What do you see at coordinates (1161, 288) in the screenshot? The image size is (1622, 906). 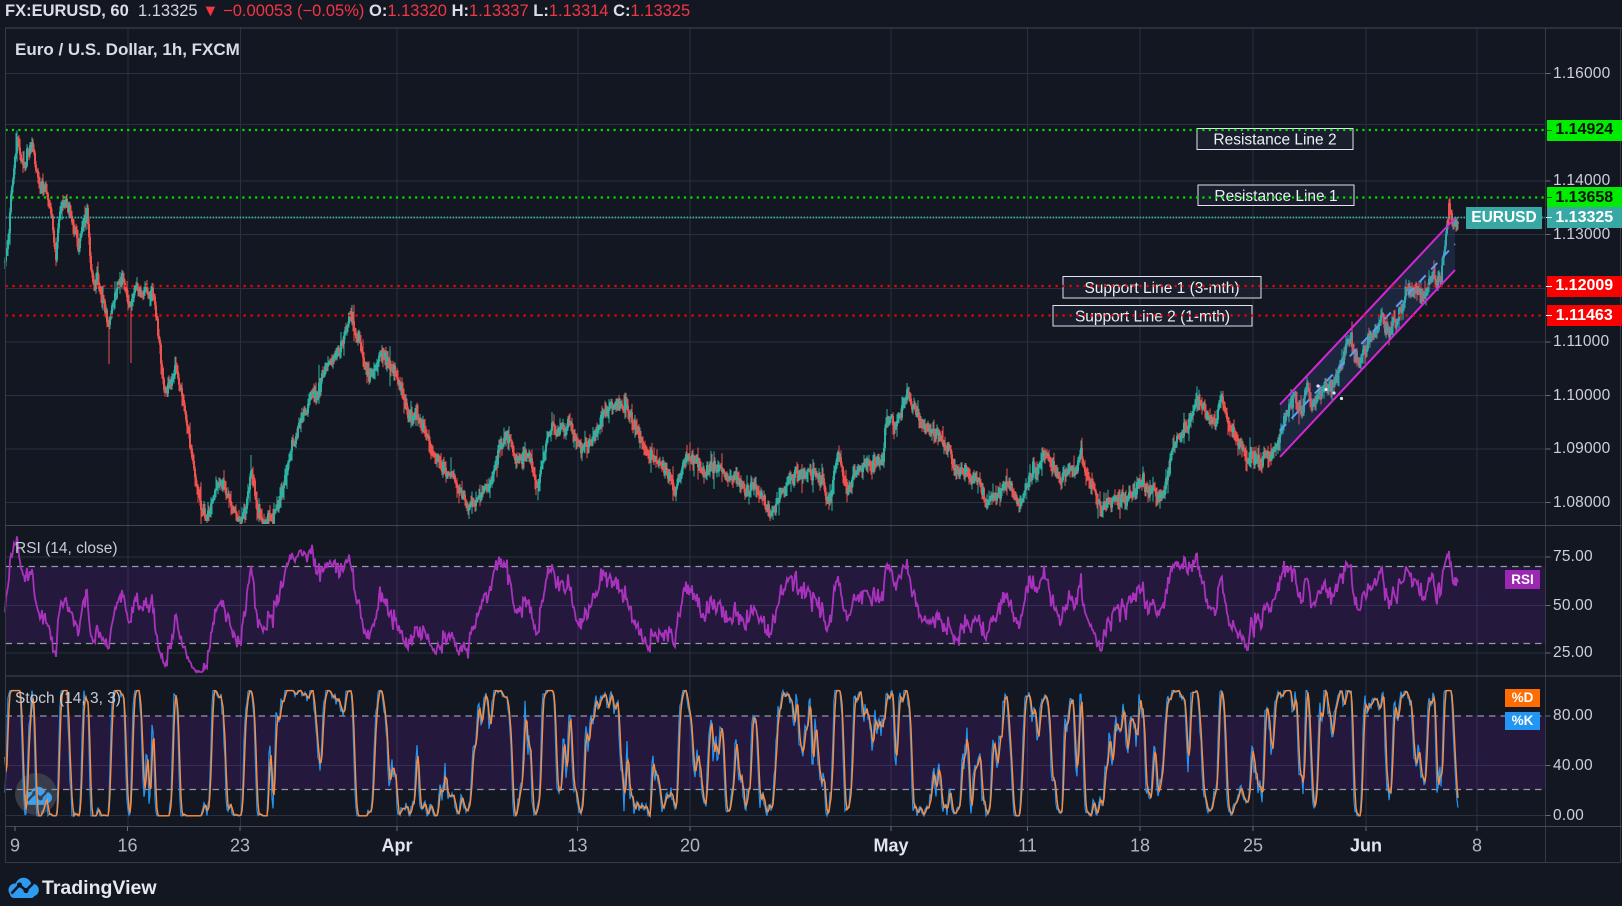 I see `svg-text: Support Line 1 (3-mth)` at bounding box center [1161, 288].